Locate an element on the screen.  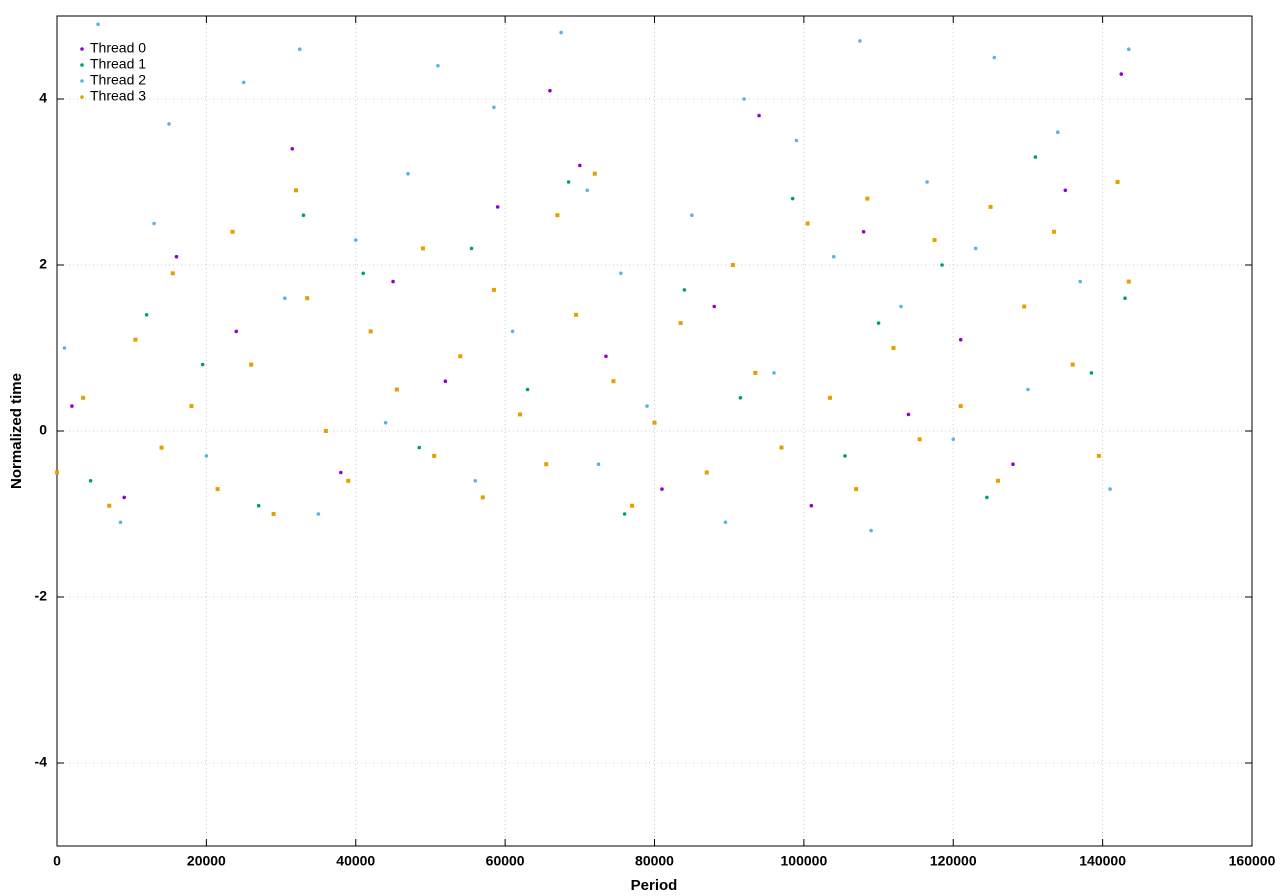
x-tick-label: 80000 is located at coordinates (654, 861).